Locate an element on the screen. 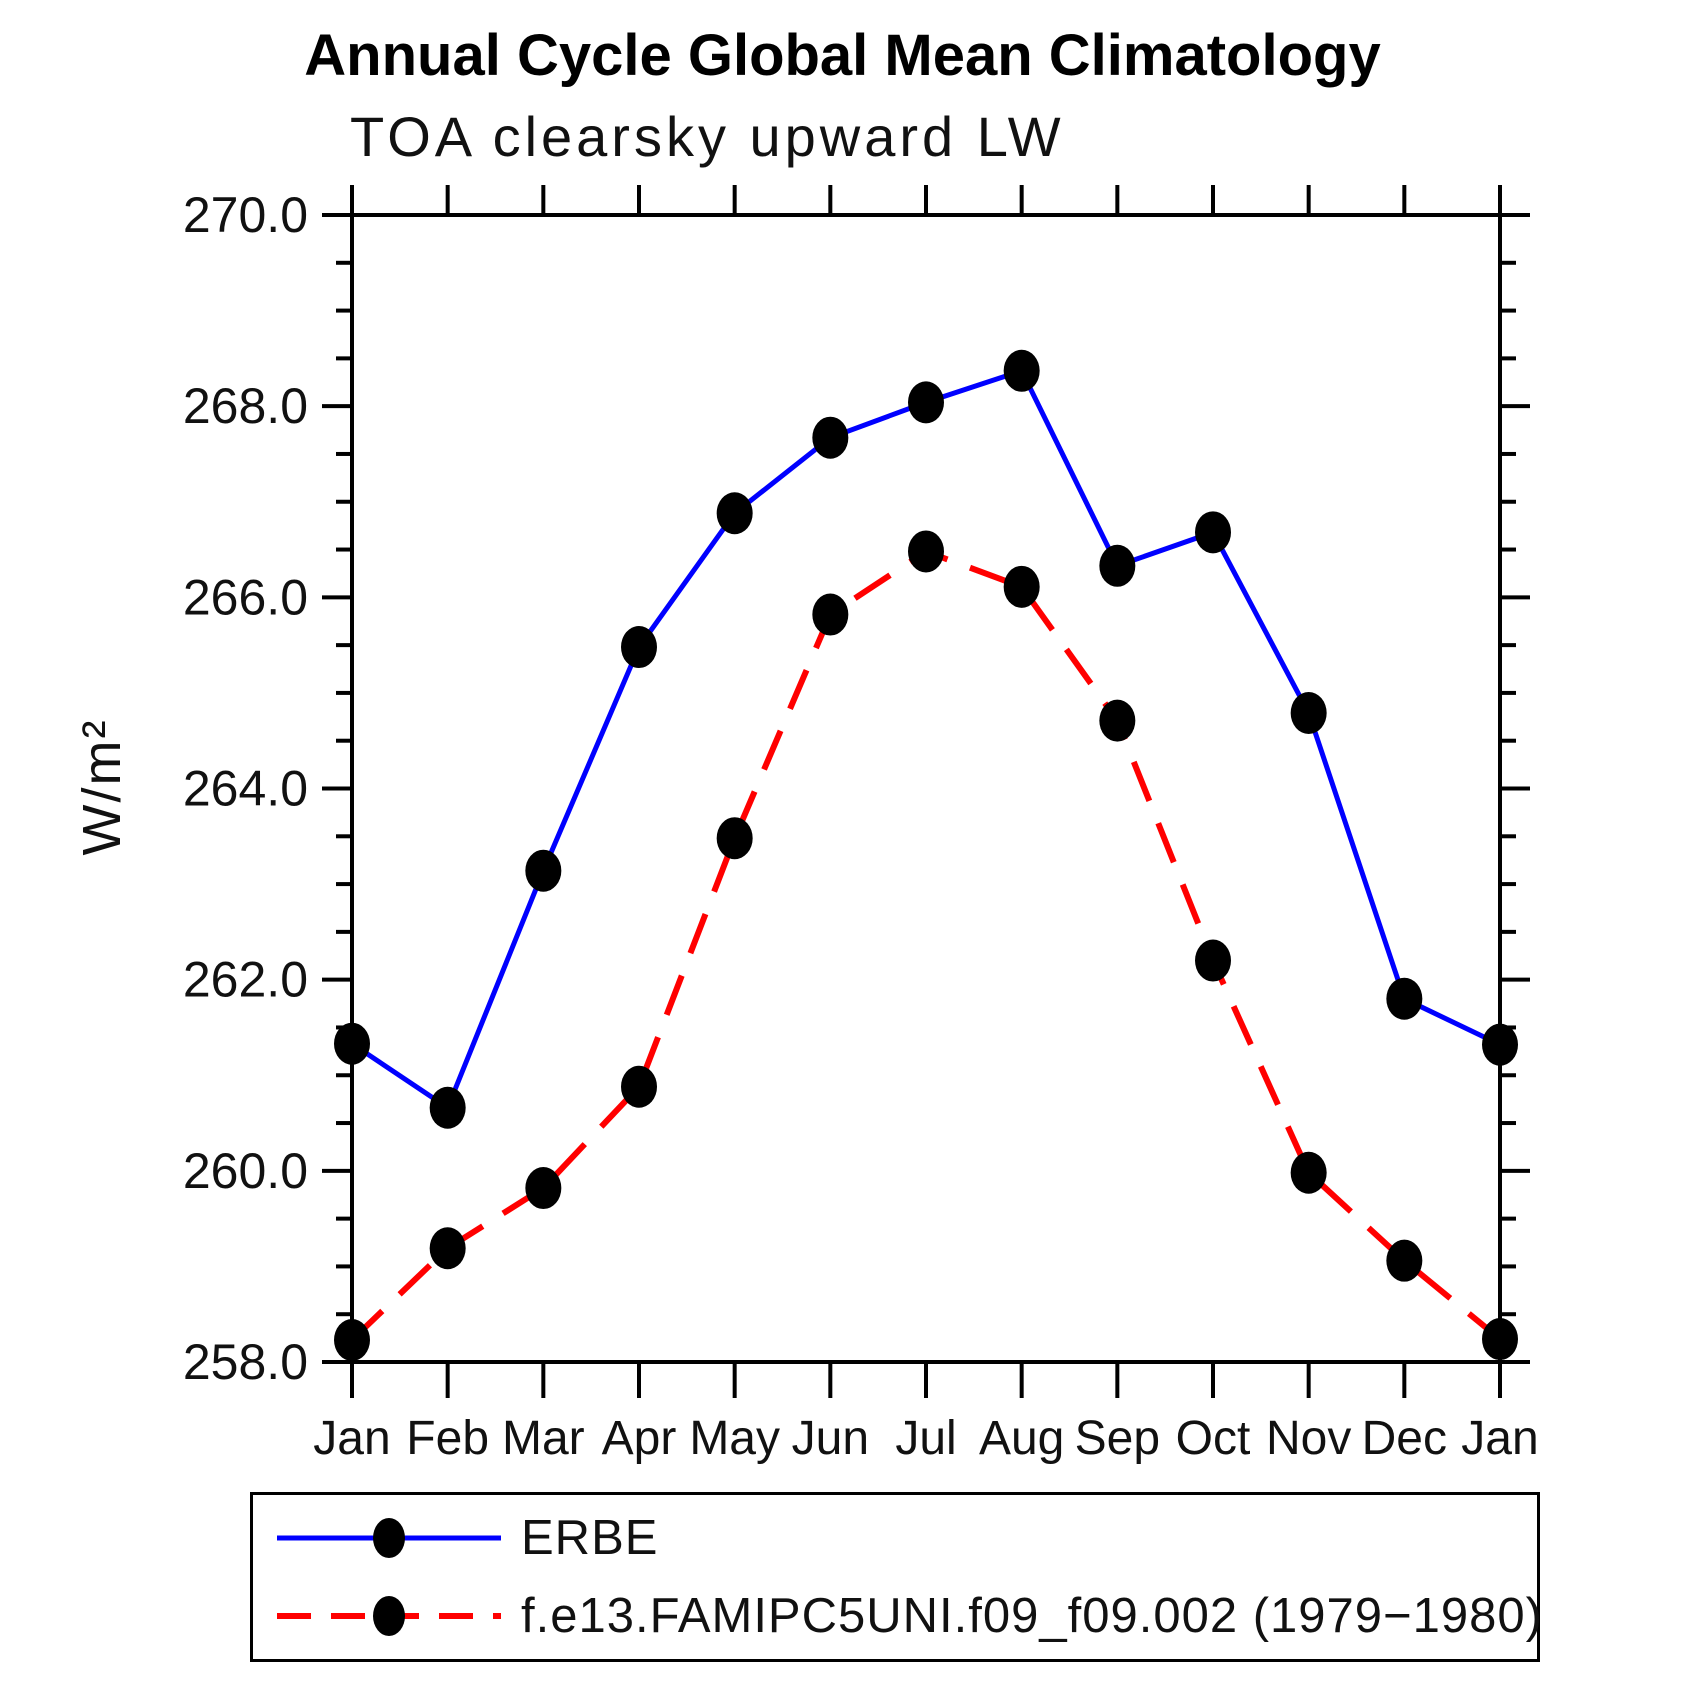 The height and width of the screenshot is (1685, 1685). chart-subtitle: TOA clearsky upward LW is located at coordinates (707, 136).